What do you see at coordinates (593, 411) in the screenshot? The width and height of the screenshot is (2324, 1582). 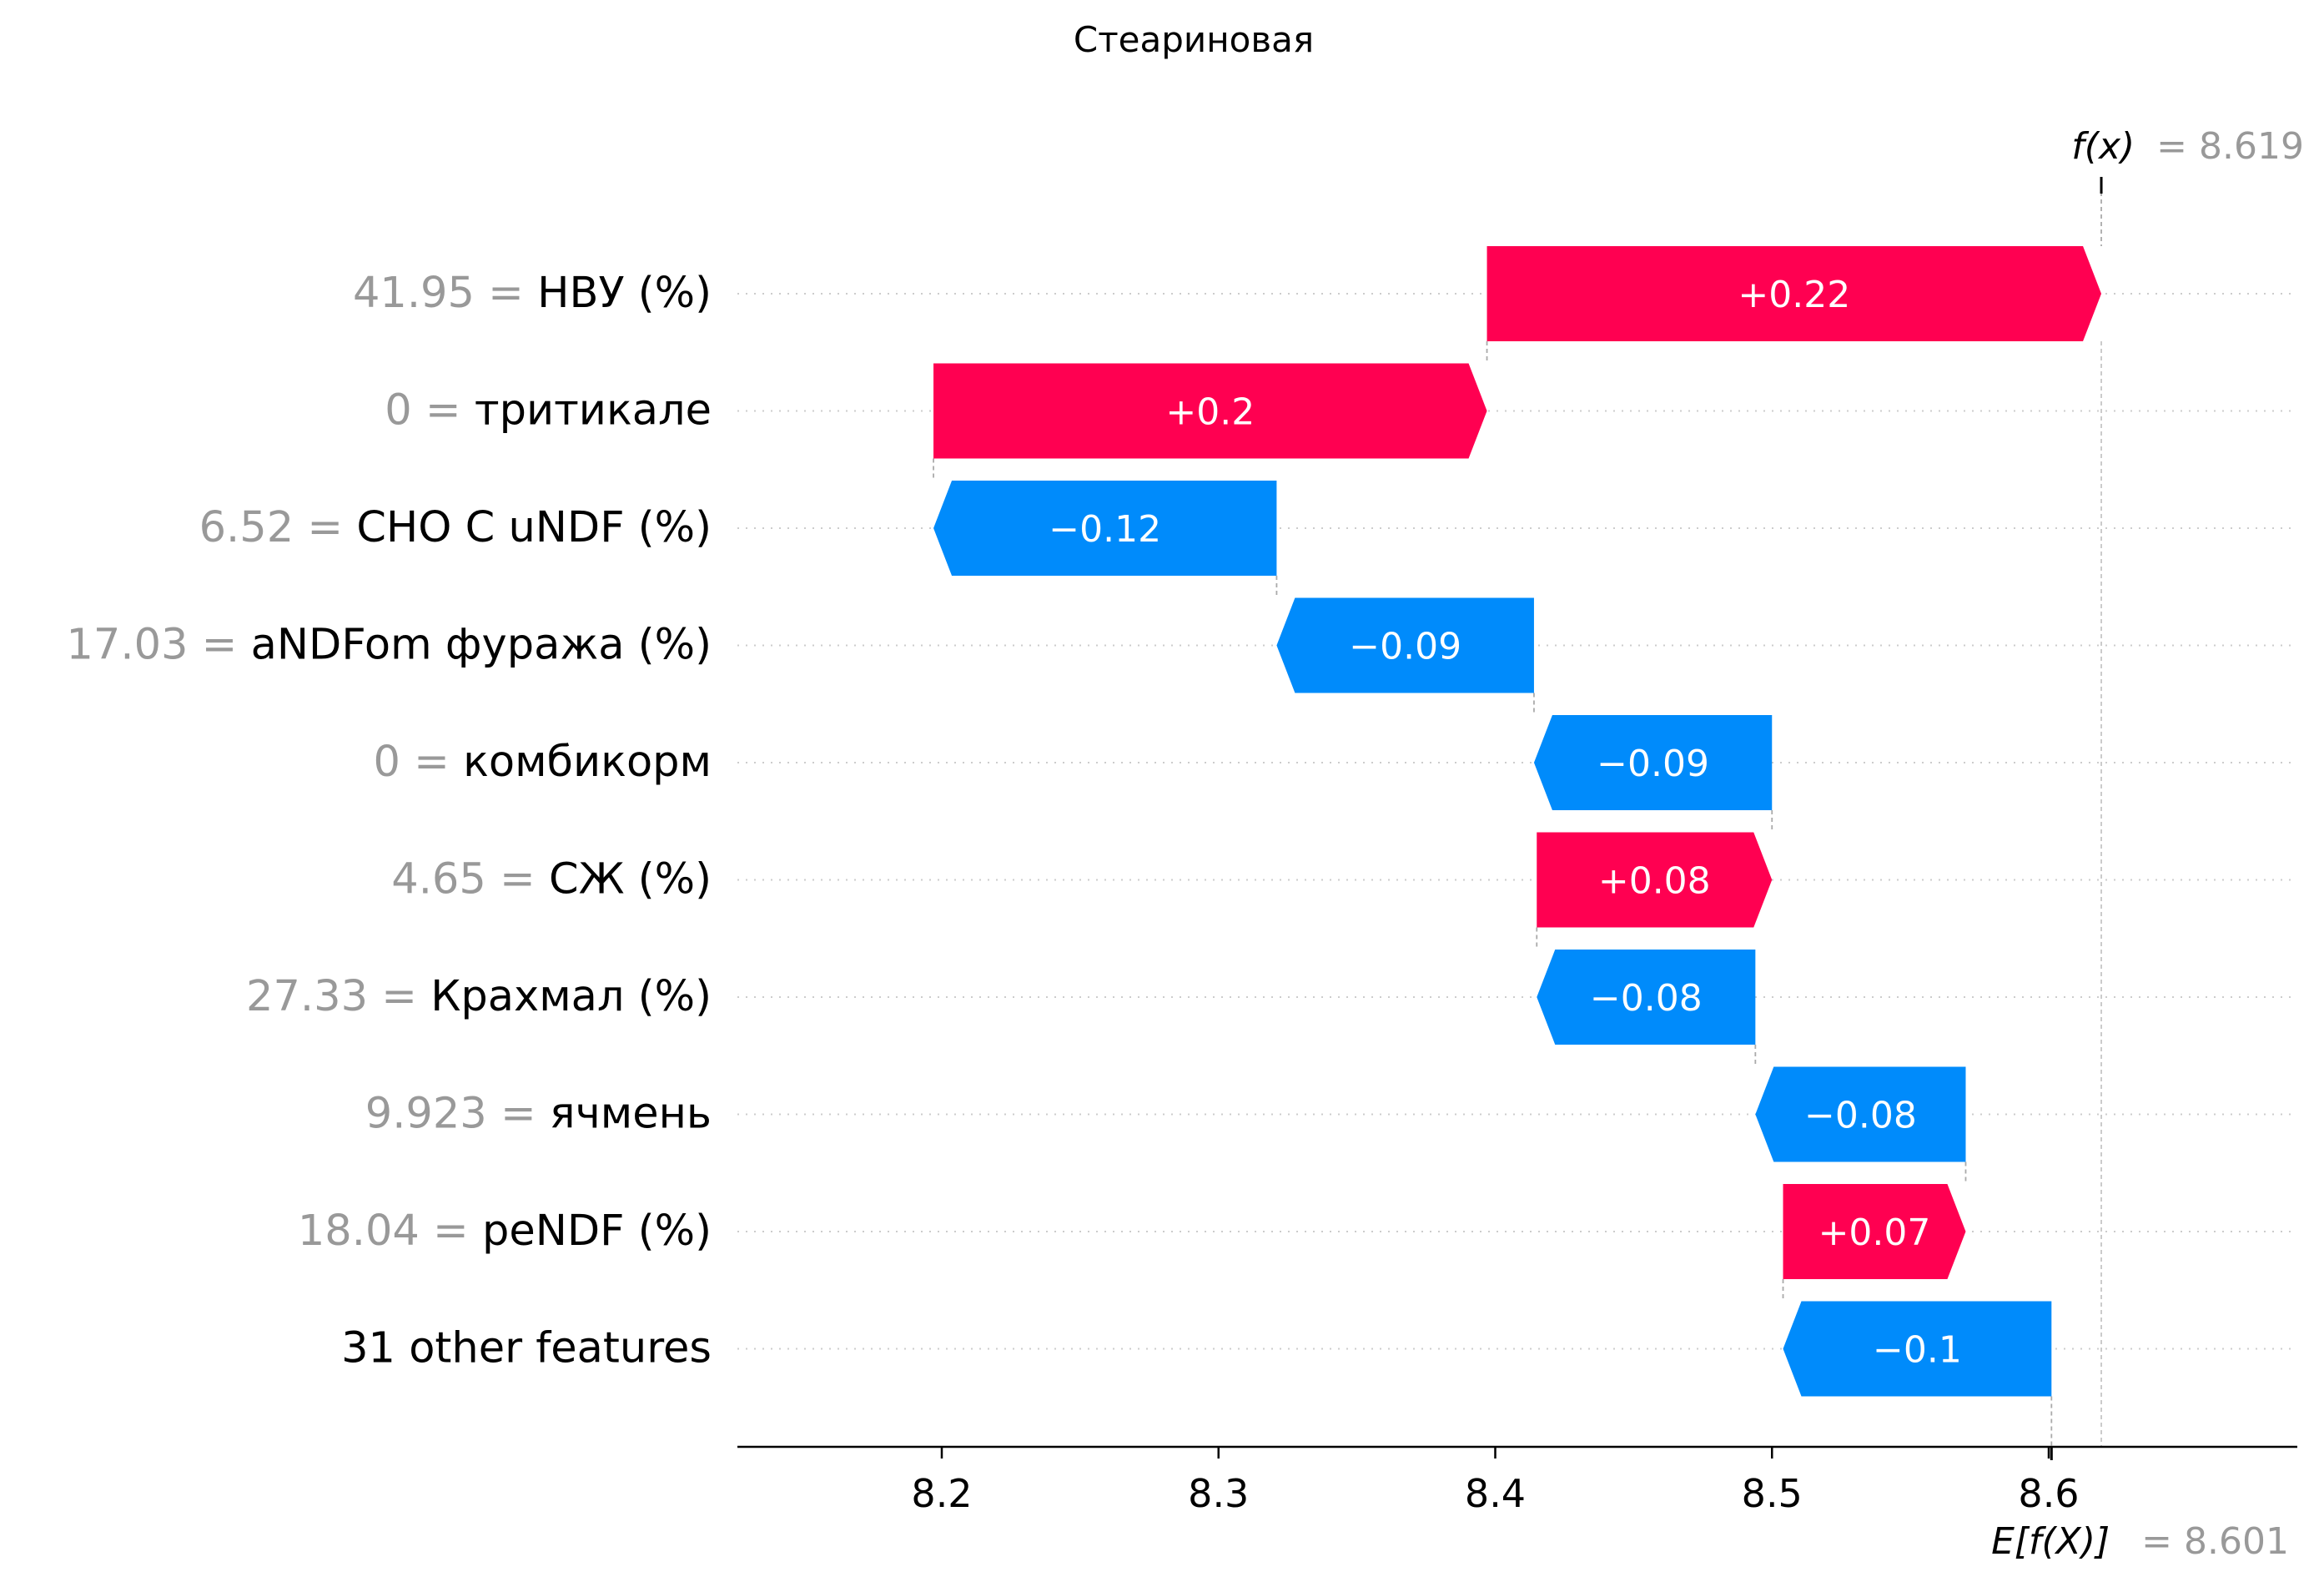 I see `feature-name: тритикале` at bounding box center [593, 411].